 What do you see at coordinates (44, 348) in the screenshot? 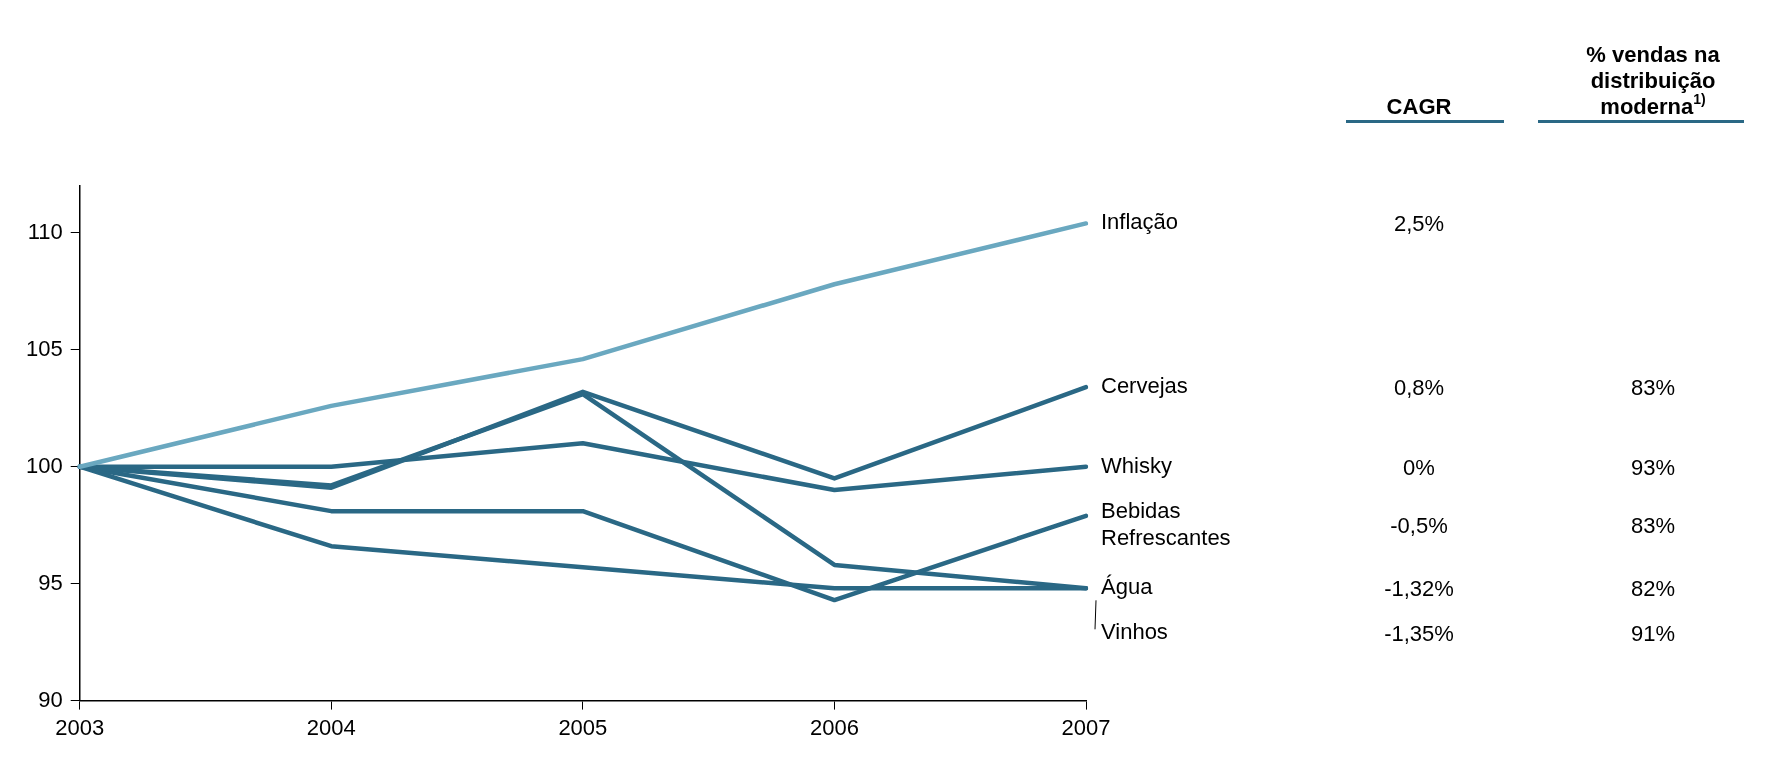
I see `y-tick-label: 105` at bounding box center [44, 348].